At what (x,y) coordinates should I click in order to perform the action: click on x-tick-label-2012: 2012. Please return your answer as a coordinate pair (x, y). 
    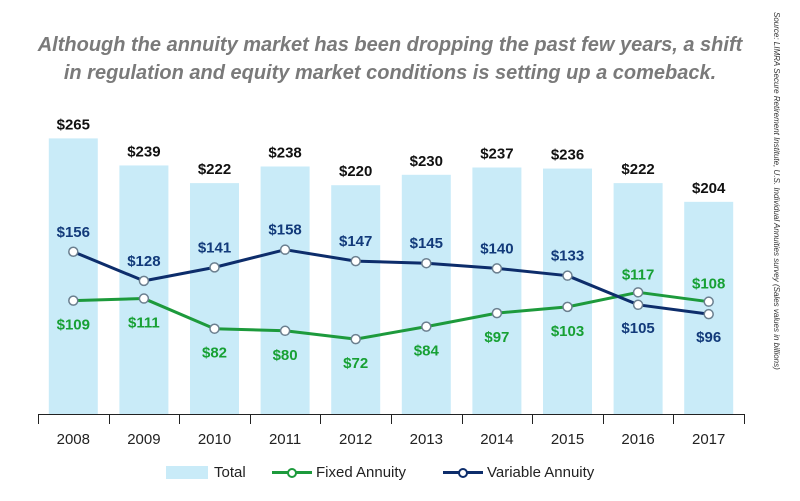
    Looking at the image, I should click on (355, 439).